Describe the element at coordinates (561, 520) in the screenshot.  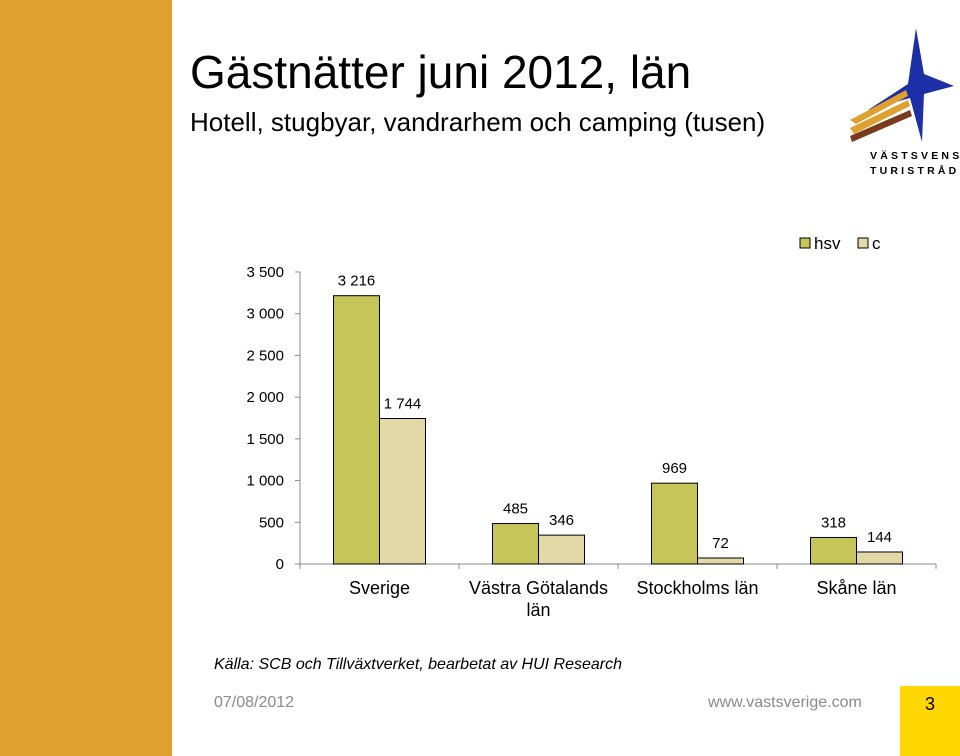
I see `data-label-c: 346` at that location.